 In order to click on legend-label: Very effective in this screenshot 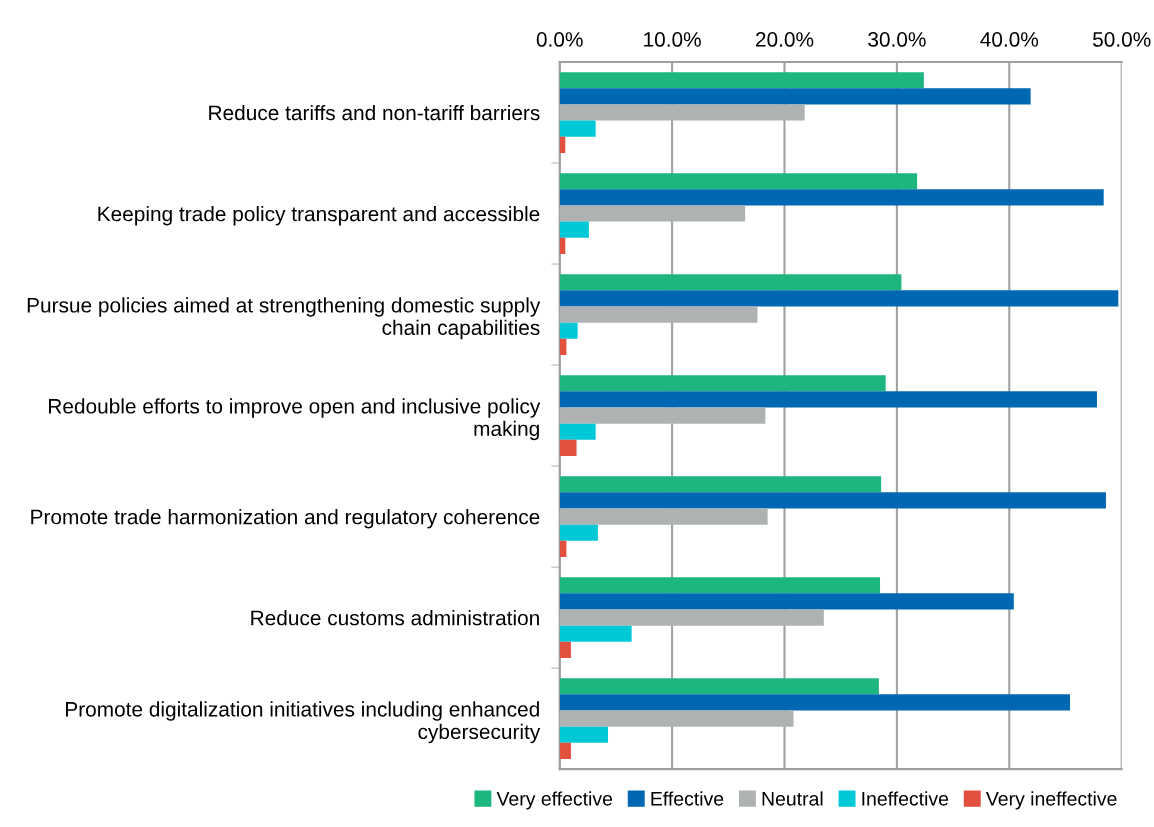, I will do `click(554, 800)`.